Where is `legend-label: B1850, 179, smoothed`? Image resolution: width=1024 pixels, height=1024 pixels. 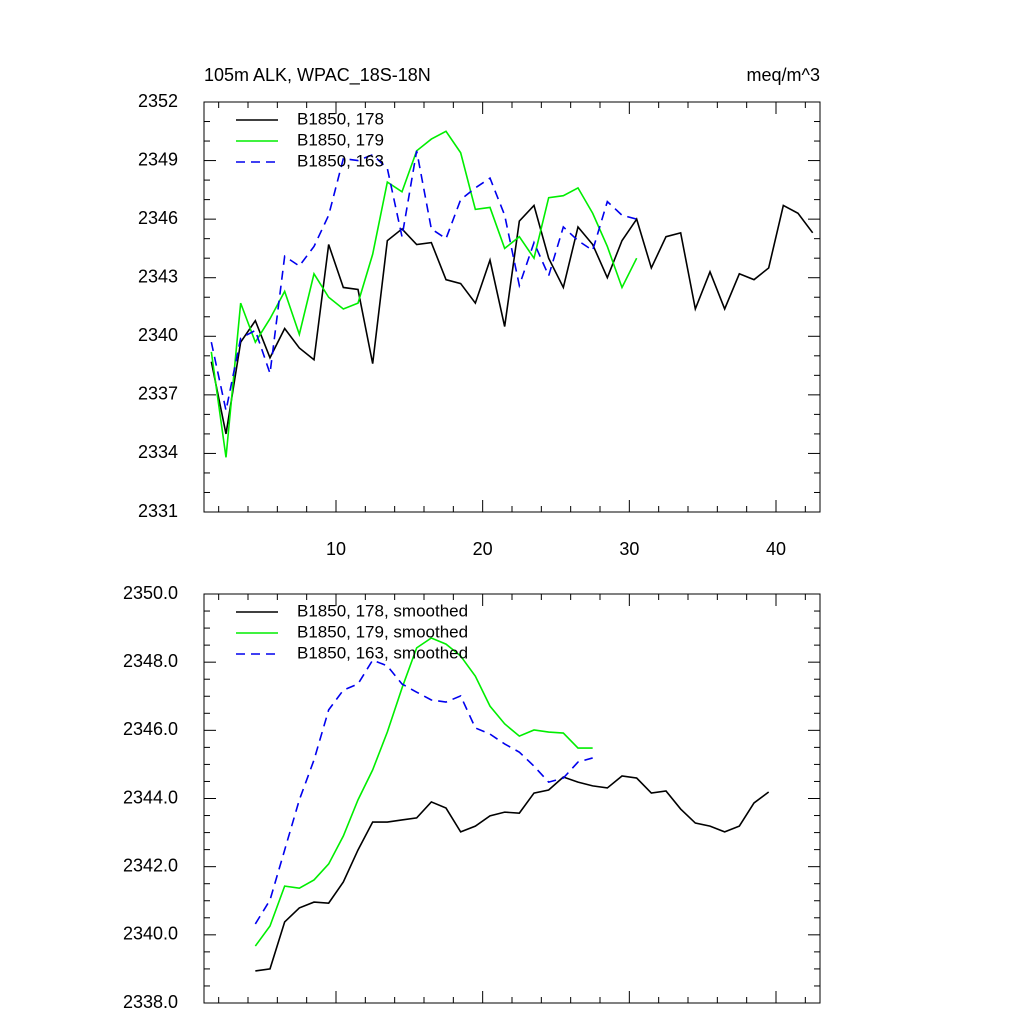
legend-label: B1850, 179, smoothed is located at coordinates (382, 631).